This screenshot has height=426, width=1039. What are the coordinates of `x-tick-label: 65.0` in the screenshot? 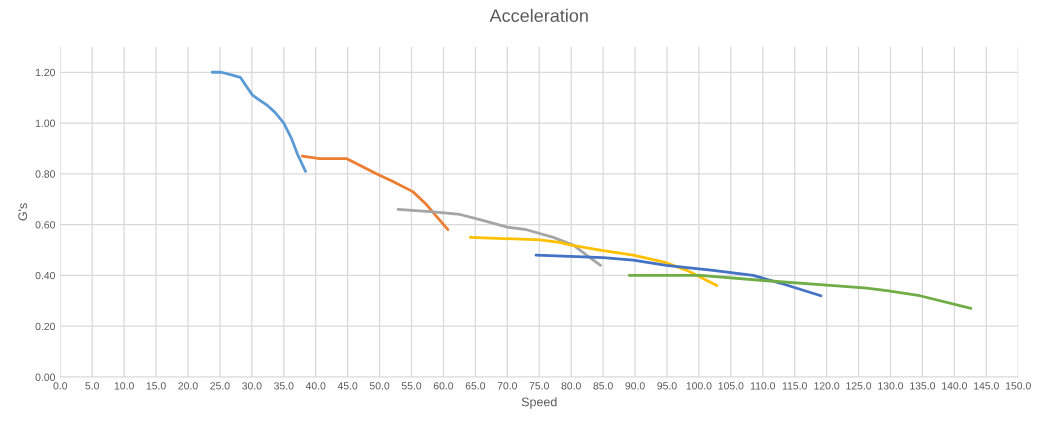 It's located at (475, 386).